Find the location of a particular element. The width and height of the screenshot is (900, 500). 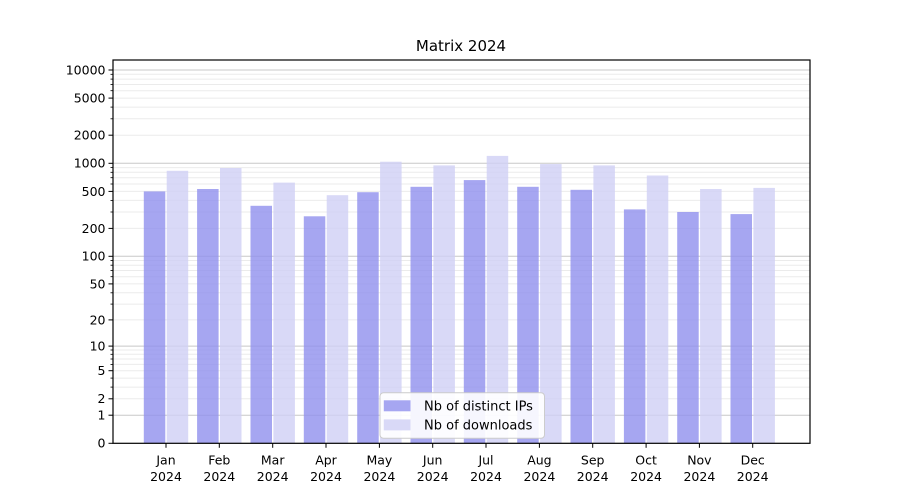

x-tick-label-month-mar: Mar is located at coordinates (273, 459).